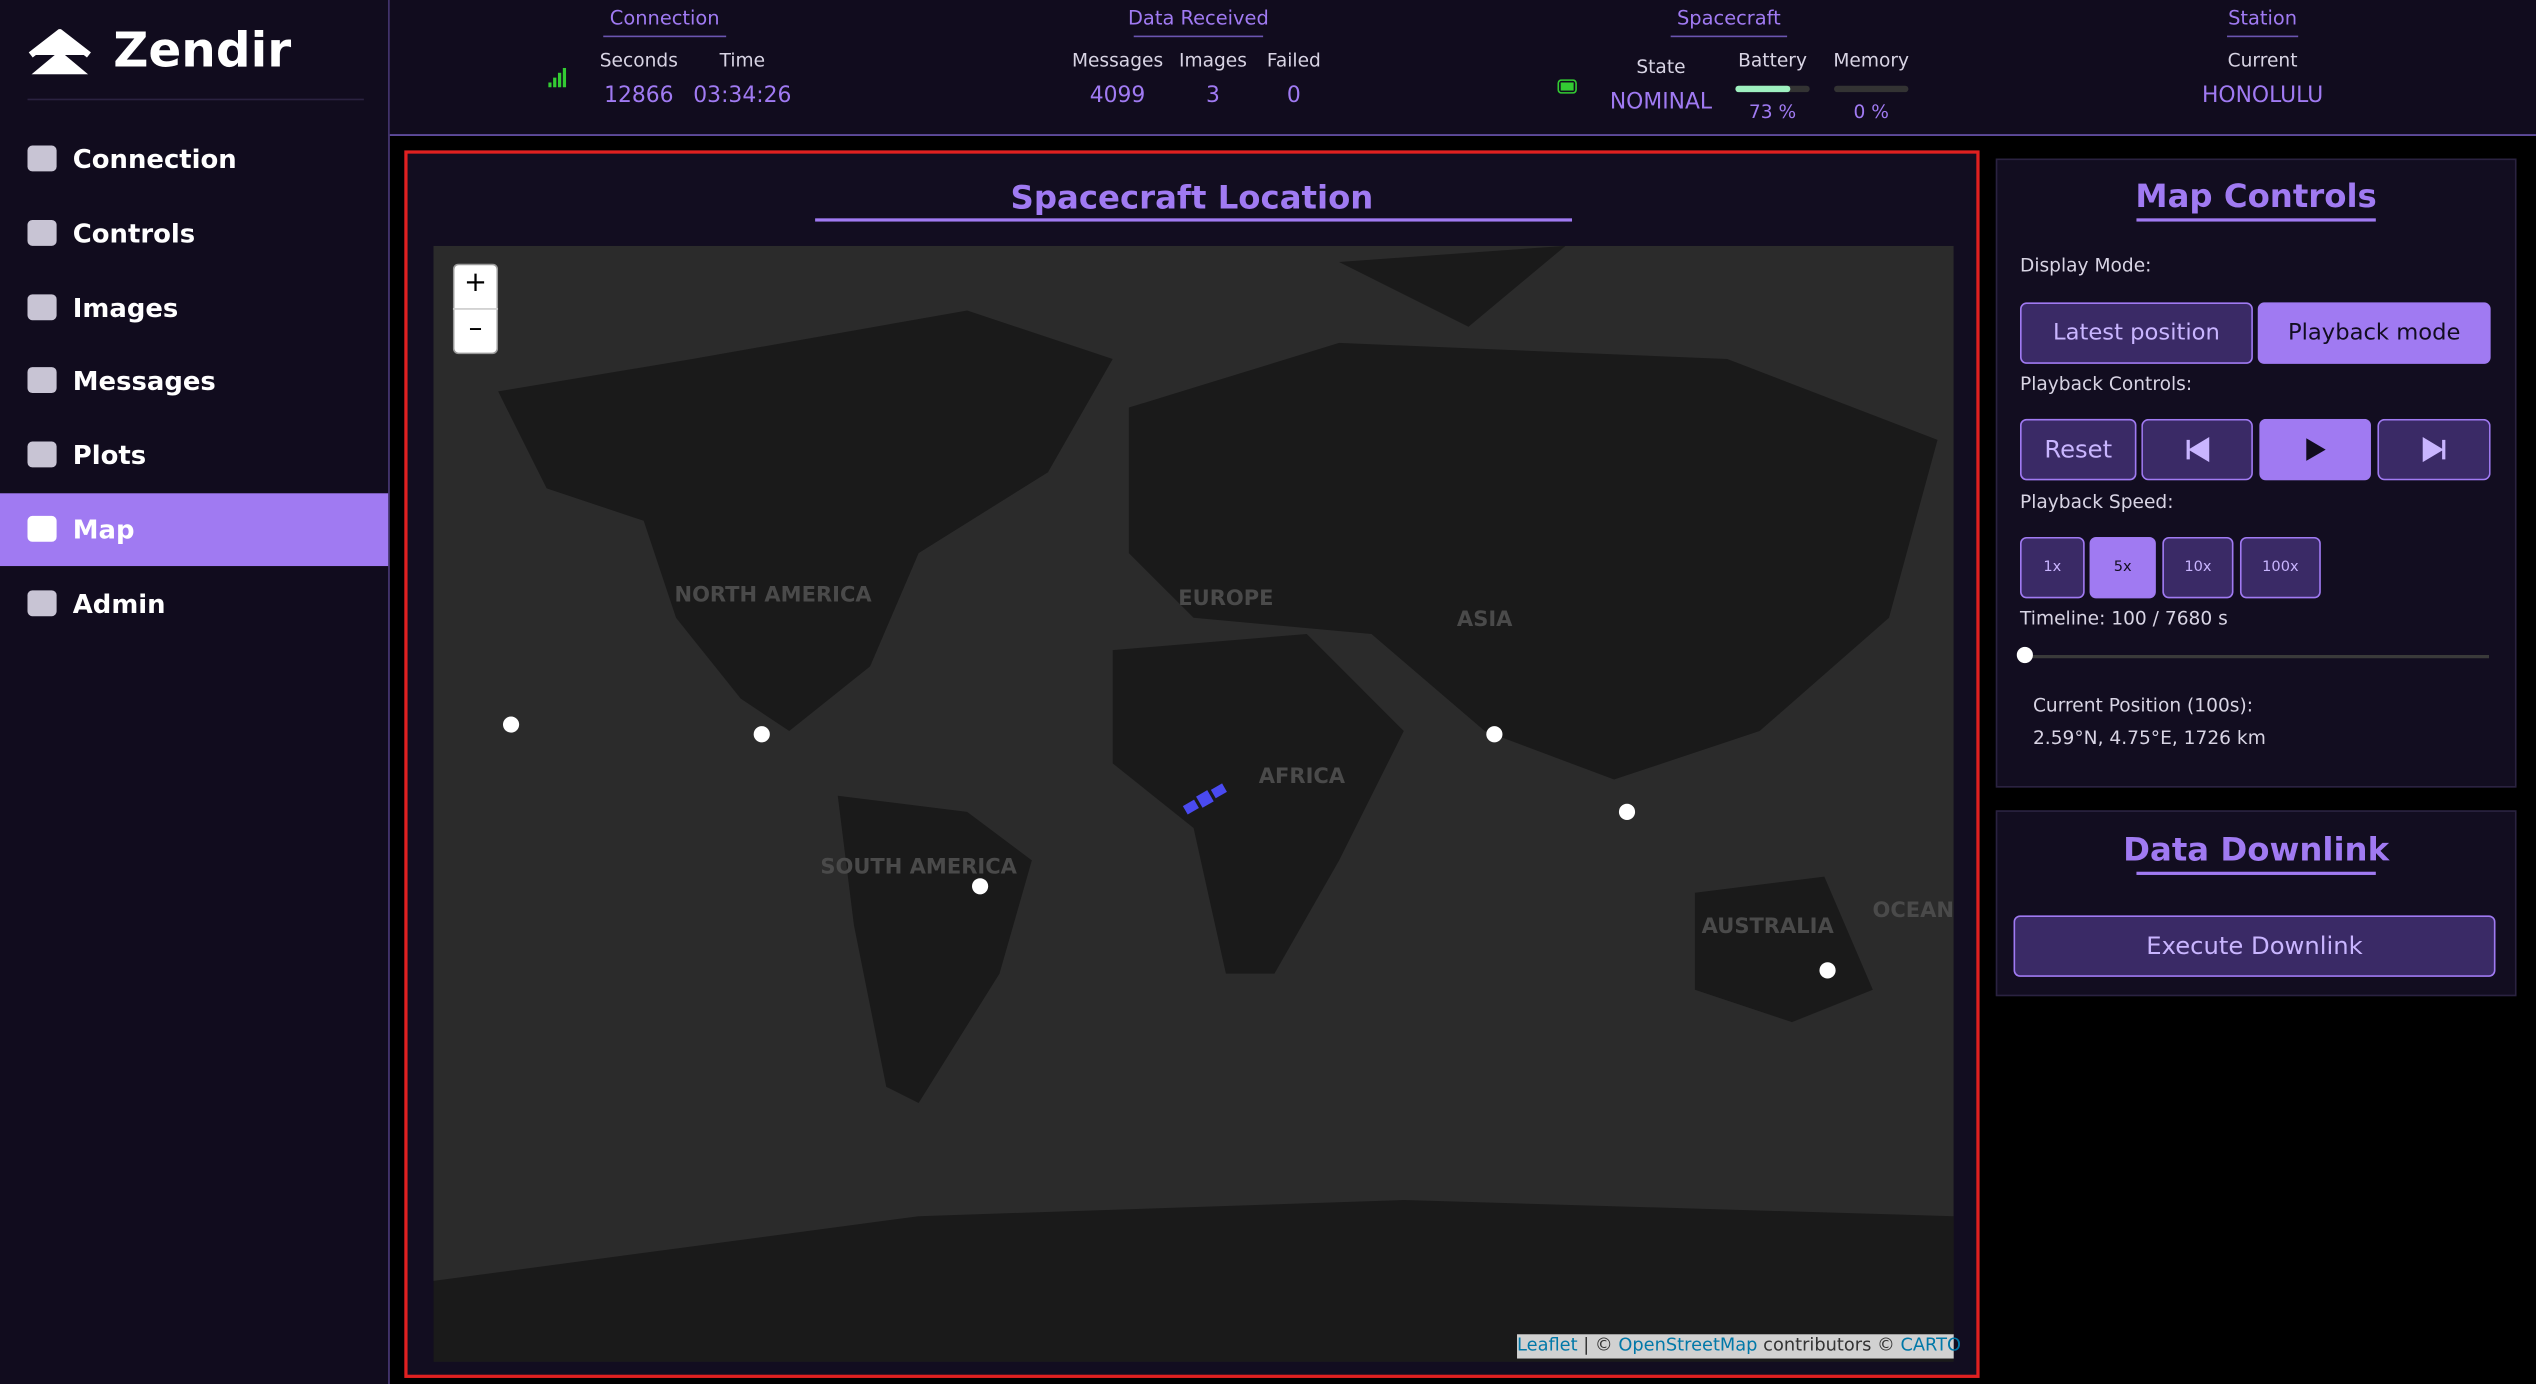 Image resolution: width=2536 pixels, height=1384 pixels. Describe the element at coordinates (2198, 567) in the screenshot. I see `speed-button: 10x` at that location.